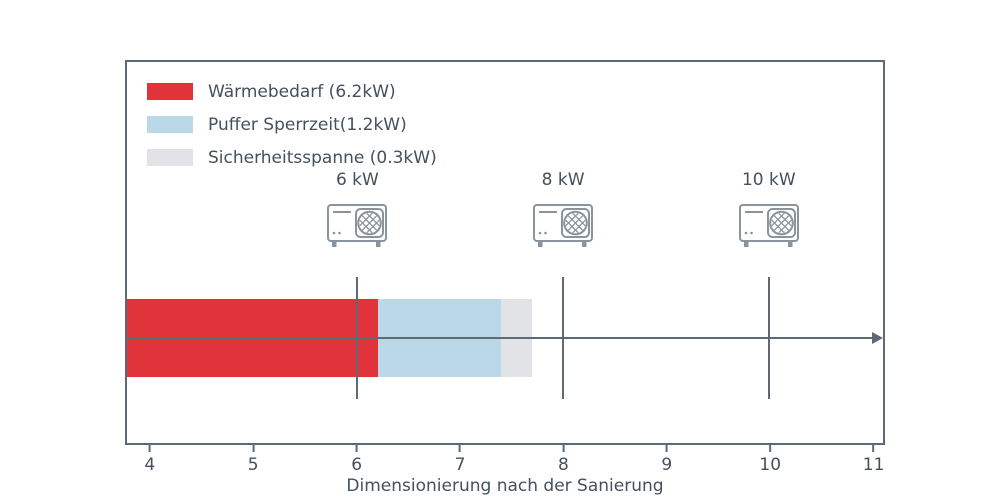 The width and height of the screenshot is (1000, 500). Describe the element at coordinates (667, 465) in the screenshot. I see `tick-label: 9` at that location.